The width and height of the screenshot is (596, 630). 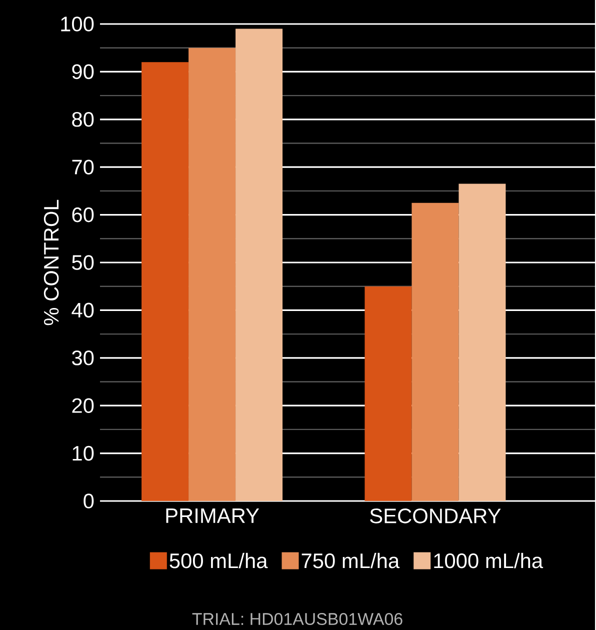 What do you see at coordinates (83, 262) in the screenshot?
I see `y-tick-label: 50` at bounding box center [83, 262].